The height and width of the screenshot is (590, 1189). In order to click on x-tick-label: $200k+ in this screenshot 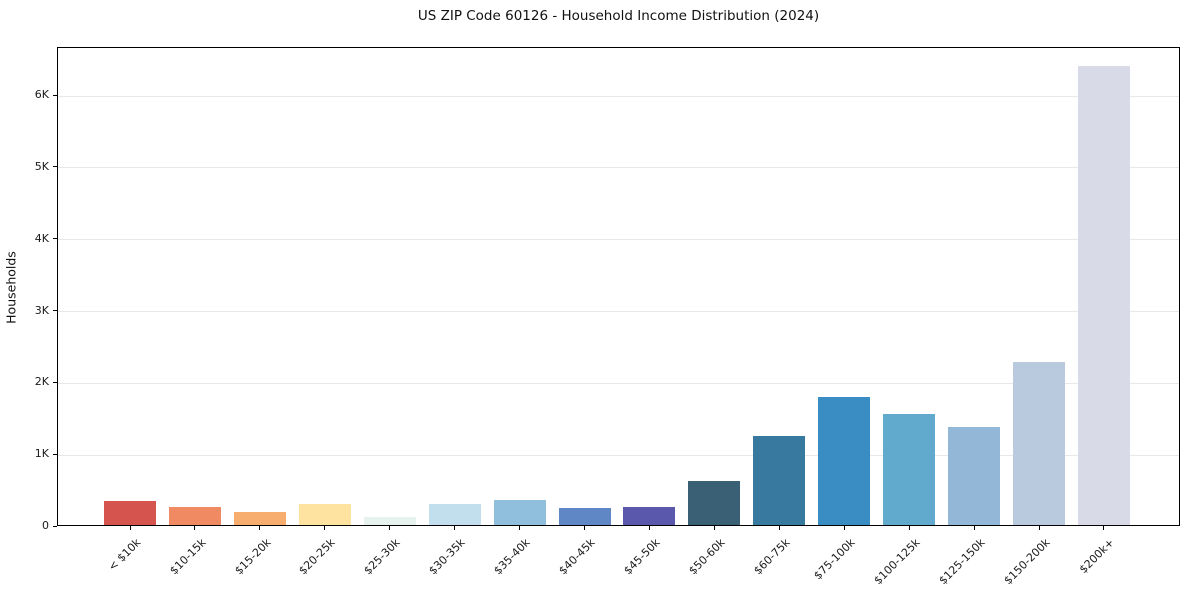, I will do `click(1097, 556)`.